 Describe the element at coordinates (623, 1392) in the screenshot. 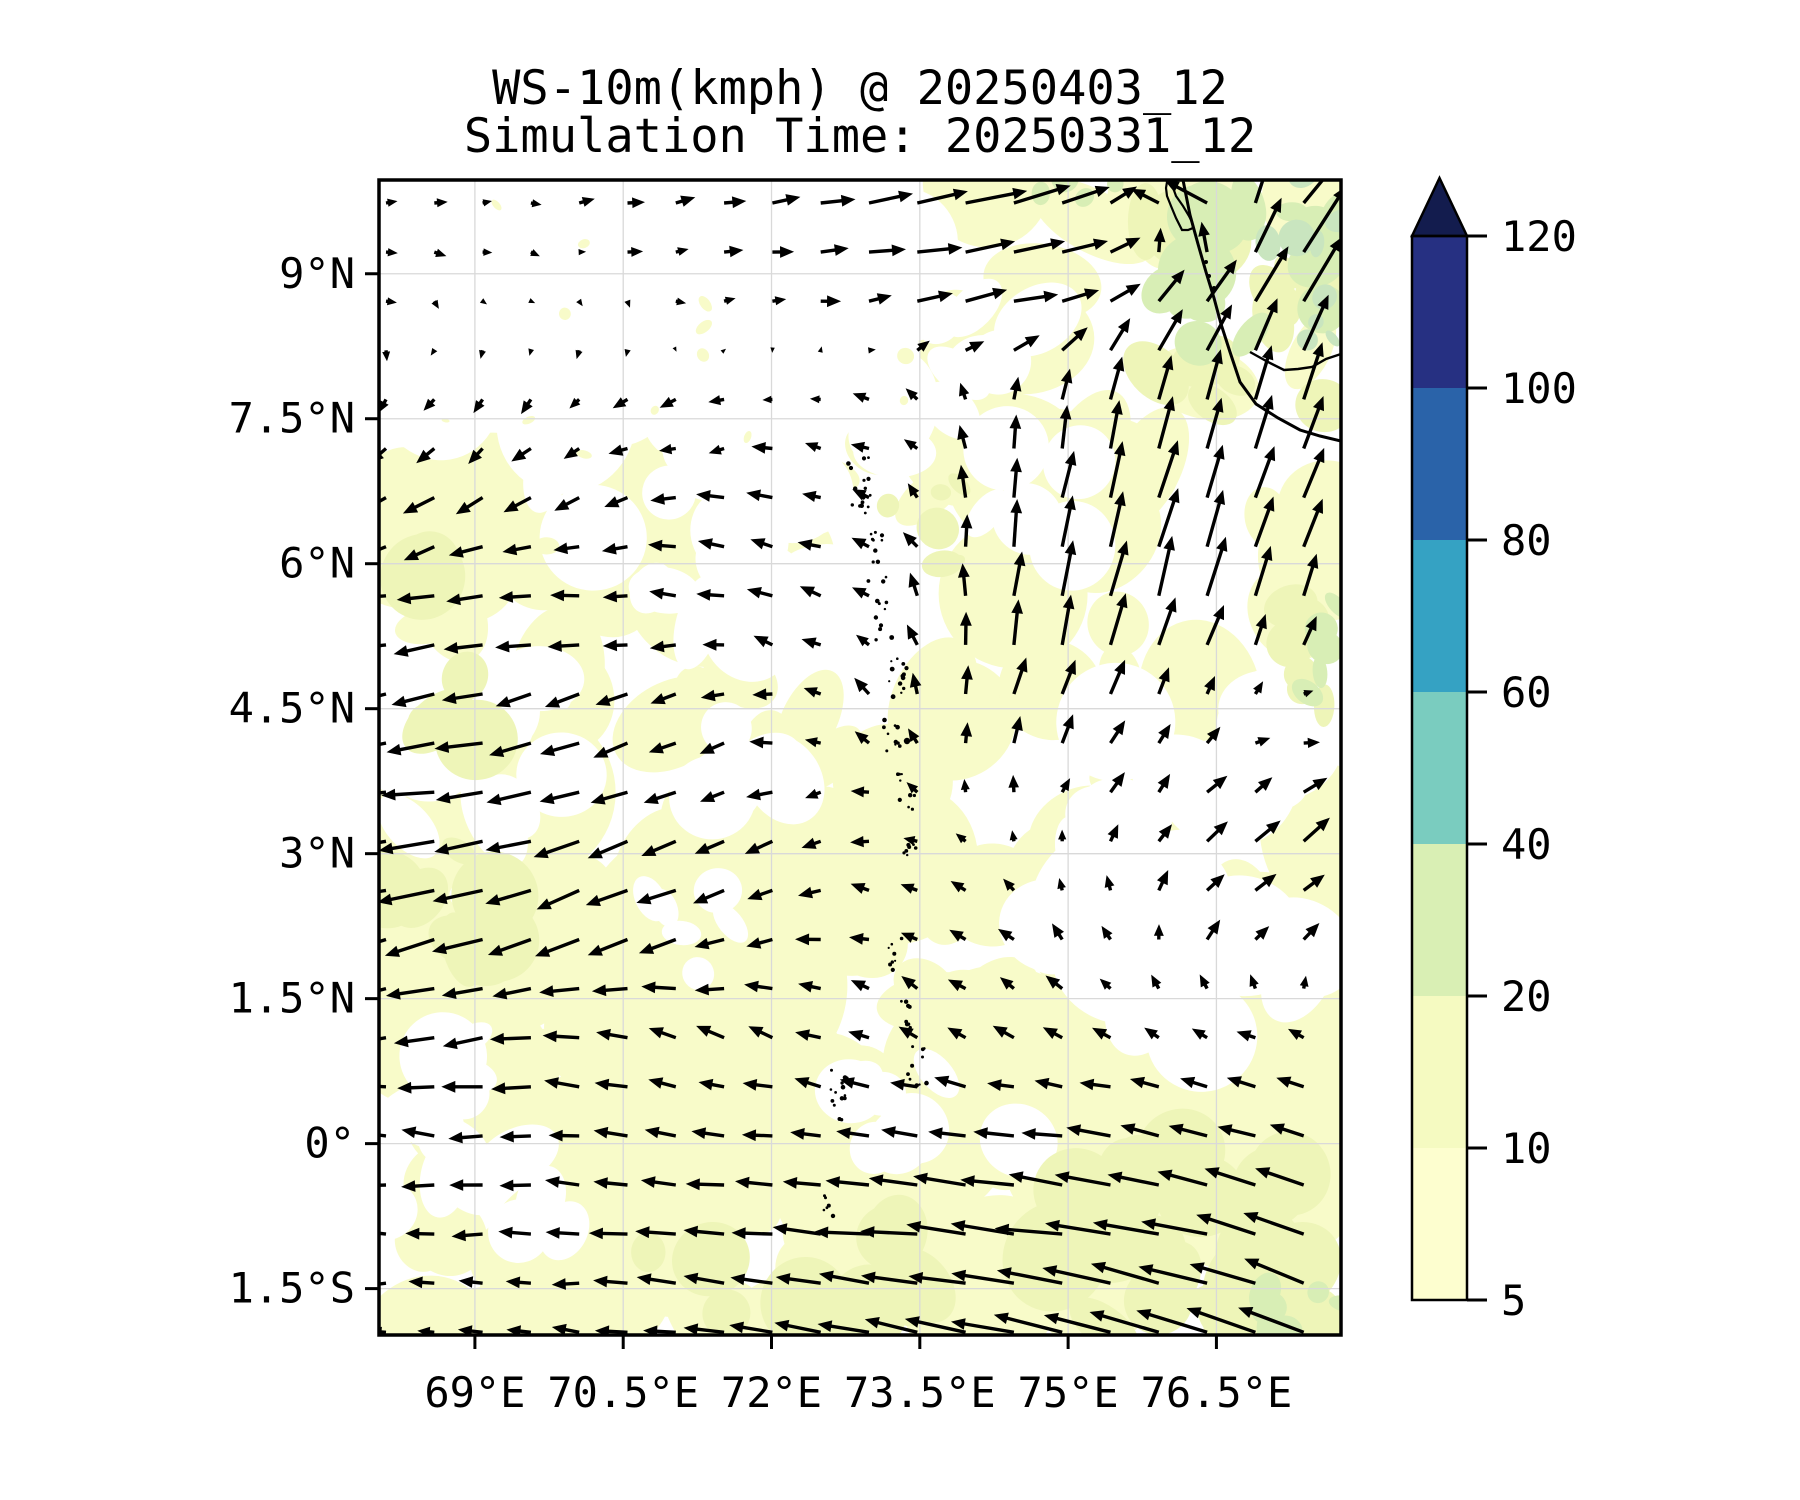

I see `x-tick-label: 70.5°E` at that location.